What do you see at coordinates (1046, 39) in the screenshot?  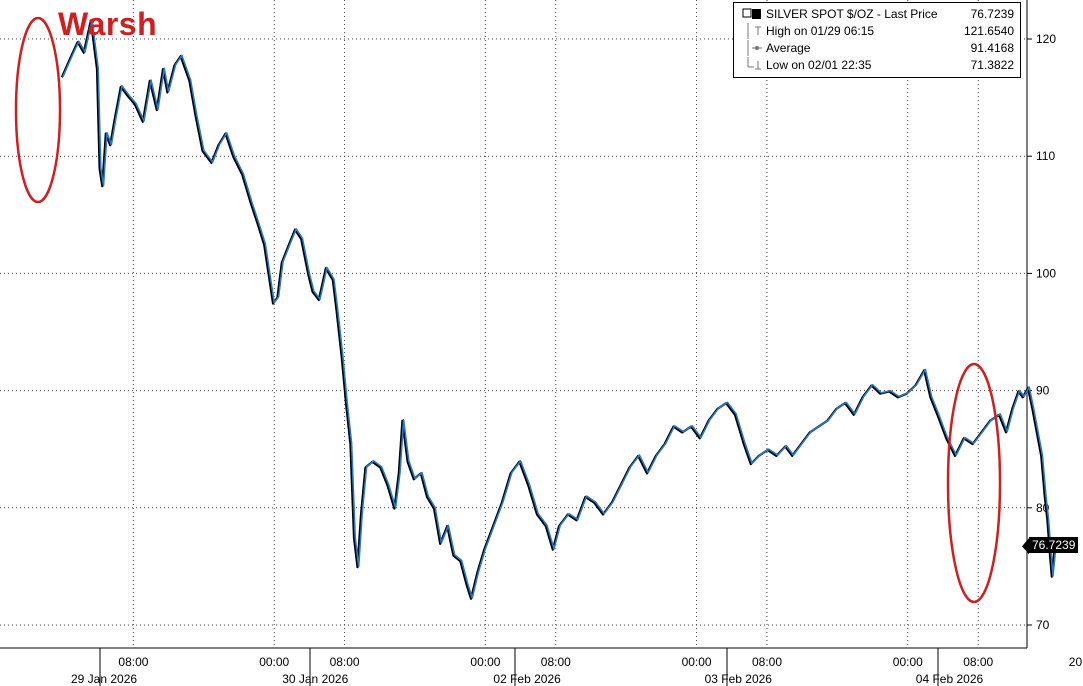 I see `y-tick-label: 120` at bounding box center [1046, 39].